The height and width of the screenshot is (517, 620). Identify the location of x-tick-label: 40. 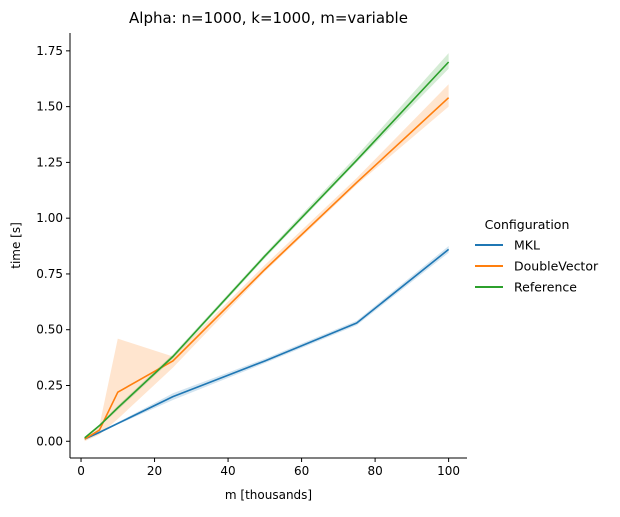
(227, 471).